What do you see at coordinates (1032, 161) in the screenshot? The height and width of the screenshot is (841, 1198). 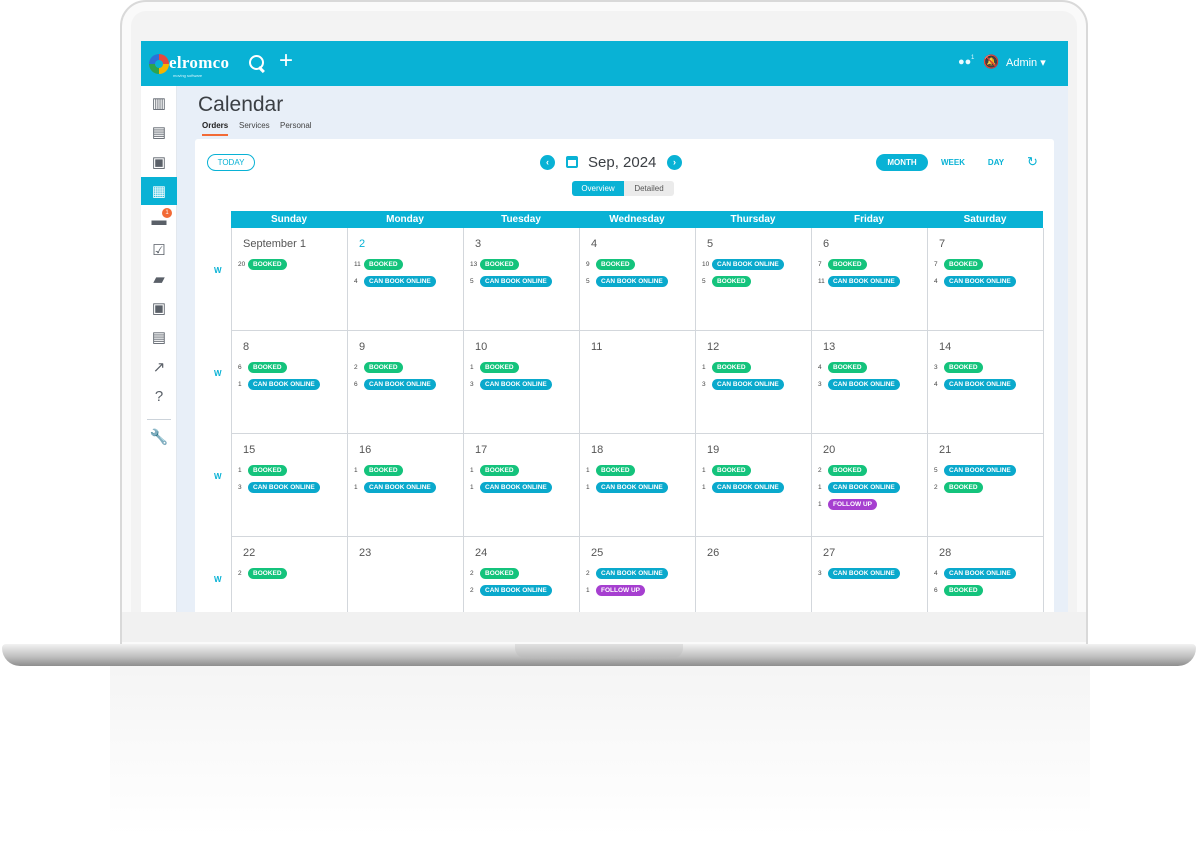 I see `refresh-icon: ↻` at bounding box center [1032, 161].